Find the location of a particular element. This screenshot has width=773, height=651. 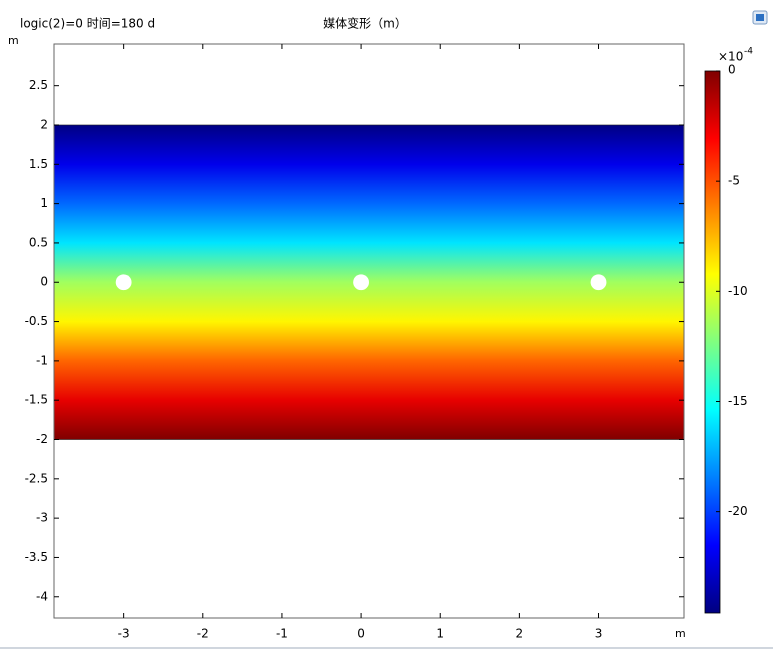

y-tick-label: 2.5 is located at coordinates (38, 85).